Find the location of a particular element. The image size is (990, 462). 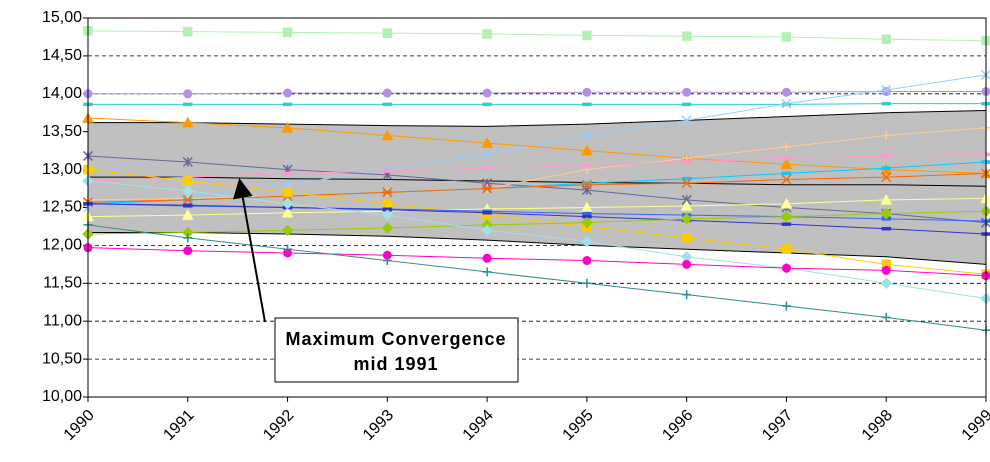

y-tick-label: 14,50 is located at coordinates (62, 55).